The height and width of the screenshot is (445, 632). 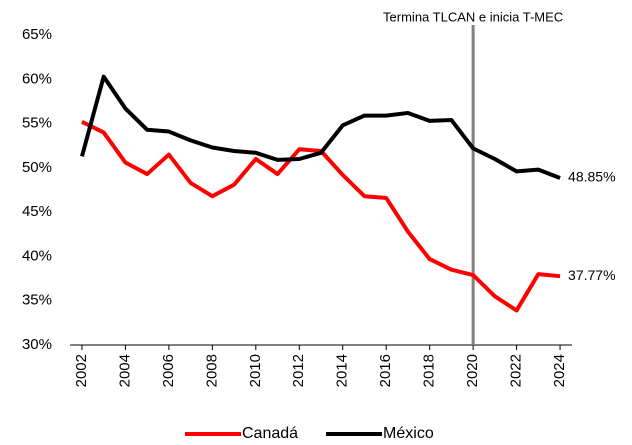 I want to click on x-tick-label: 2006, so click(x=168, y=370).